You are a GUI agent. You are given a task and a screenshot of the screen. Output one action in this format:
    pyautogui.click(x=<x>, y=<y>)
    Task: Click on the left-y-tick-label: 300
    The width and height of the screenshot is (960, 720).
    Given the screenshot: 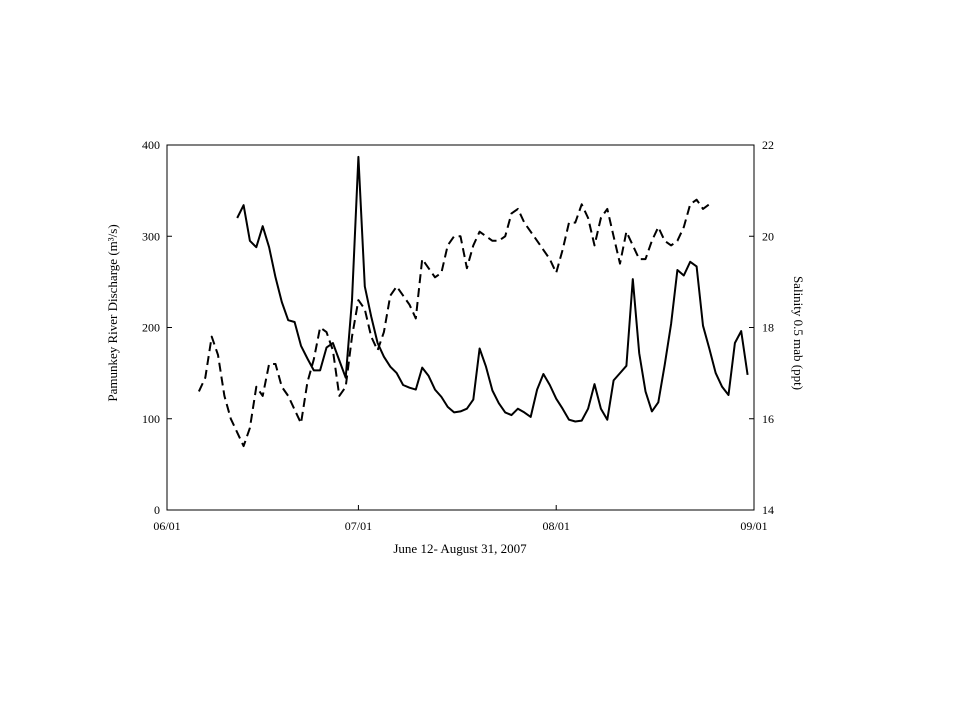 What is the action you would take?
    pyautogui.click(x=151, y=236)
    